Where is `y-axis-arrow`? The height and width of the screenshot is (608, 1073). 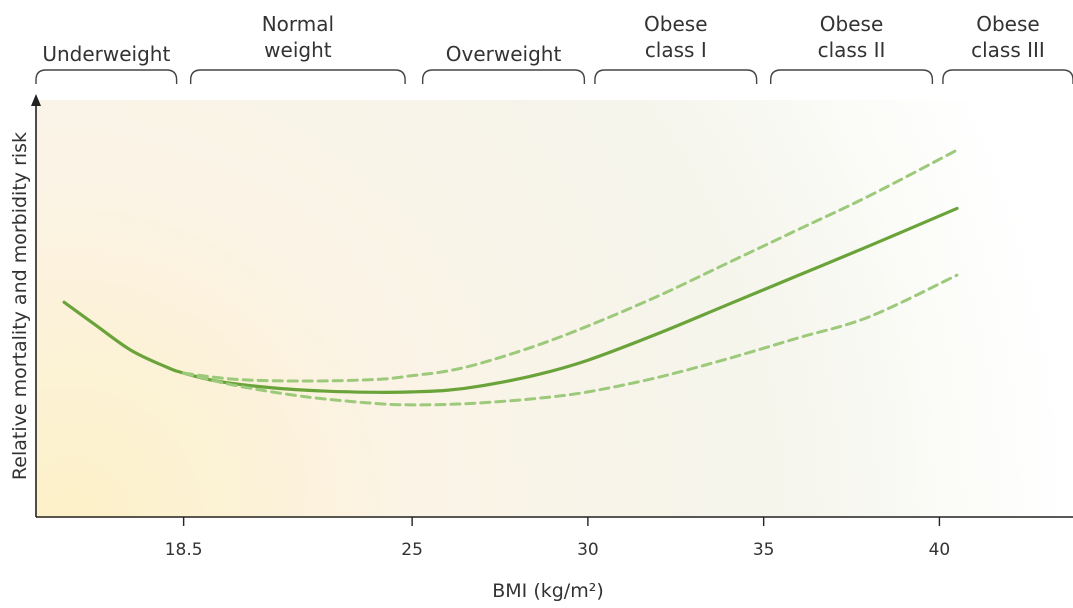 y-axis-arrow is located at coordinates (36, 100).